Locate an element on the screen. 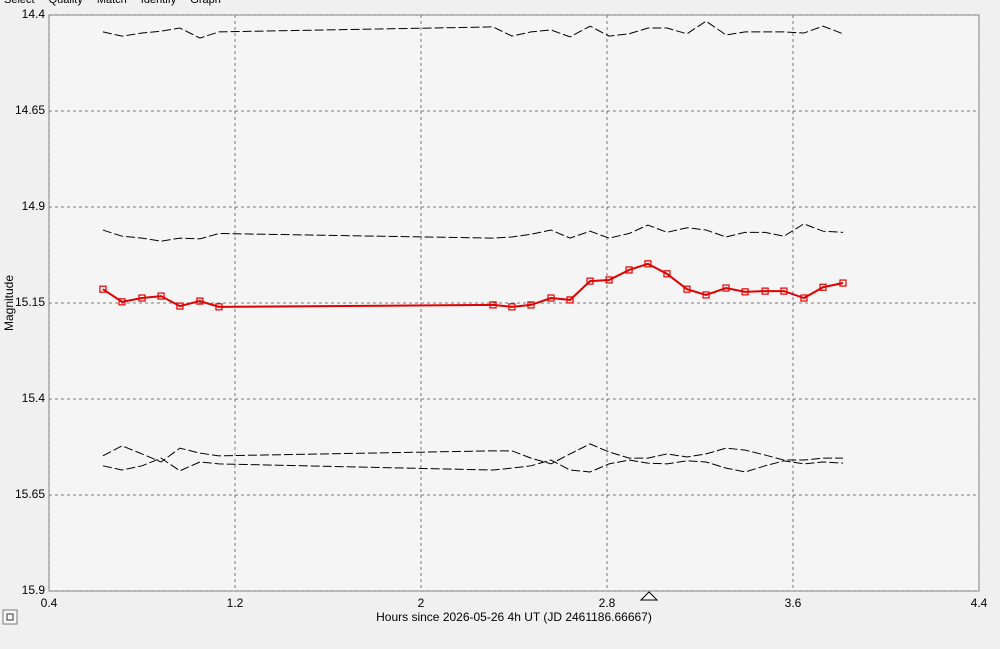 Image resolution: width=1000 pixels, height=649 pixels. y-tick-label: 14.65 is located at coordinates (30, 110).